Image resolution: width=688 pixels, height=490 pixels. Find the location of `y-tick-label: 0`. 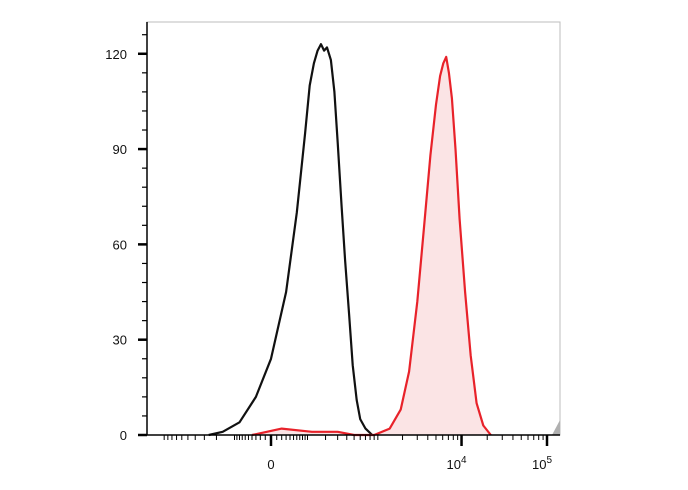

y-tick-label: 0 is located at coordinates (123, 435).